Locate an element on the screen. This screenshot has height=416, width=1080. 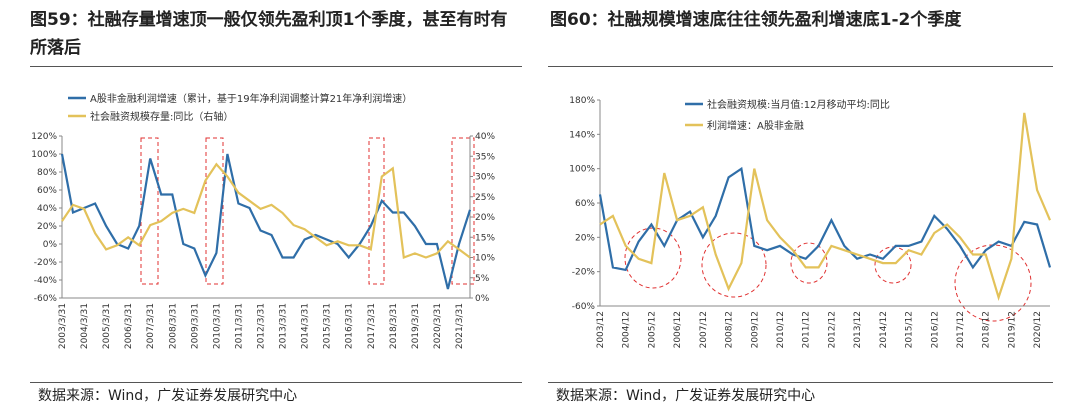
chart-title: 图59：社融存量增速顶一般仅领先盈利顶1个季度，甚至有时有所落后 is located at coordinates (269, 34).